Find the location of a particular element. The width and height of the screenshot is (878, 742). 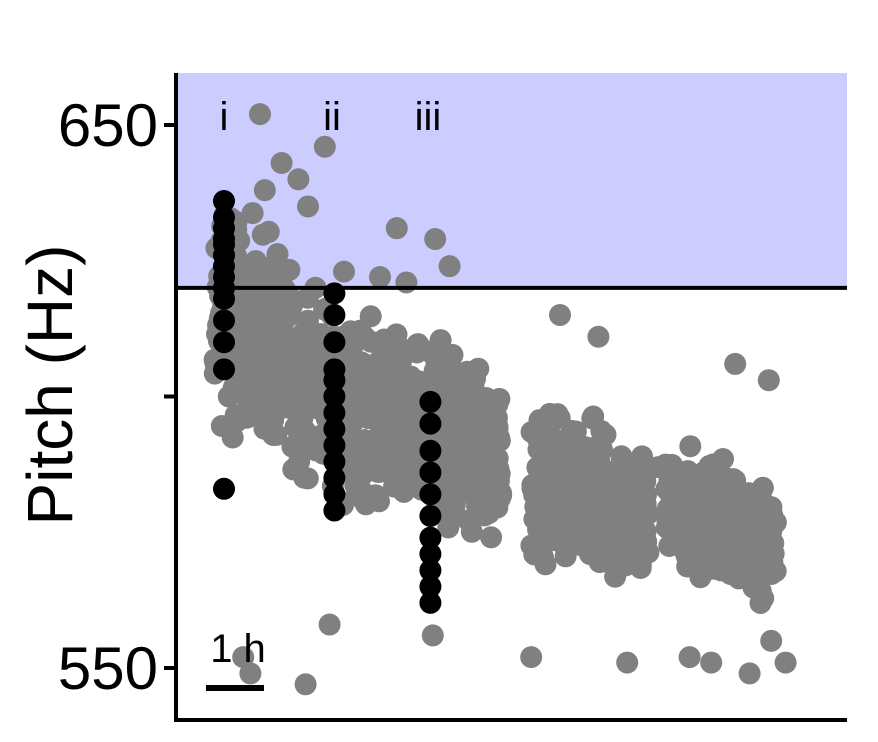

y-tick-label: 650 is located at coordinates (108, 125).